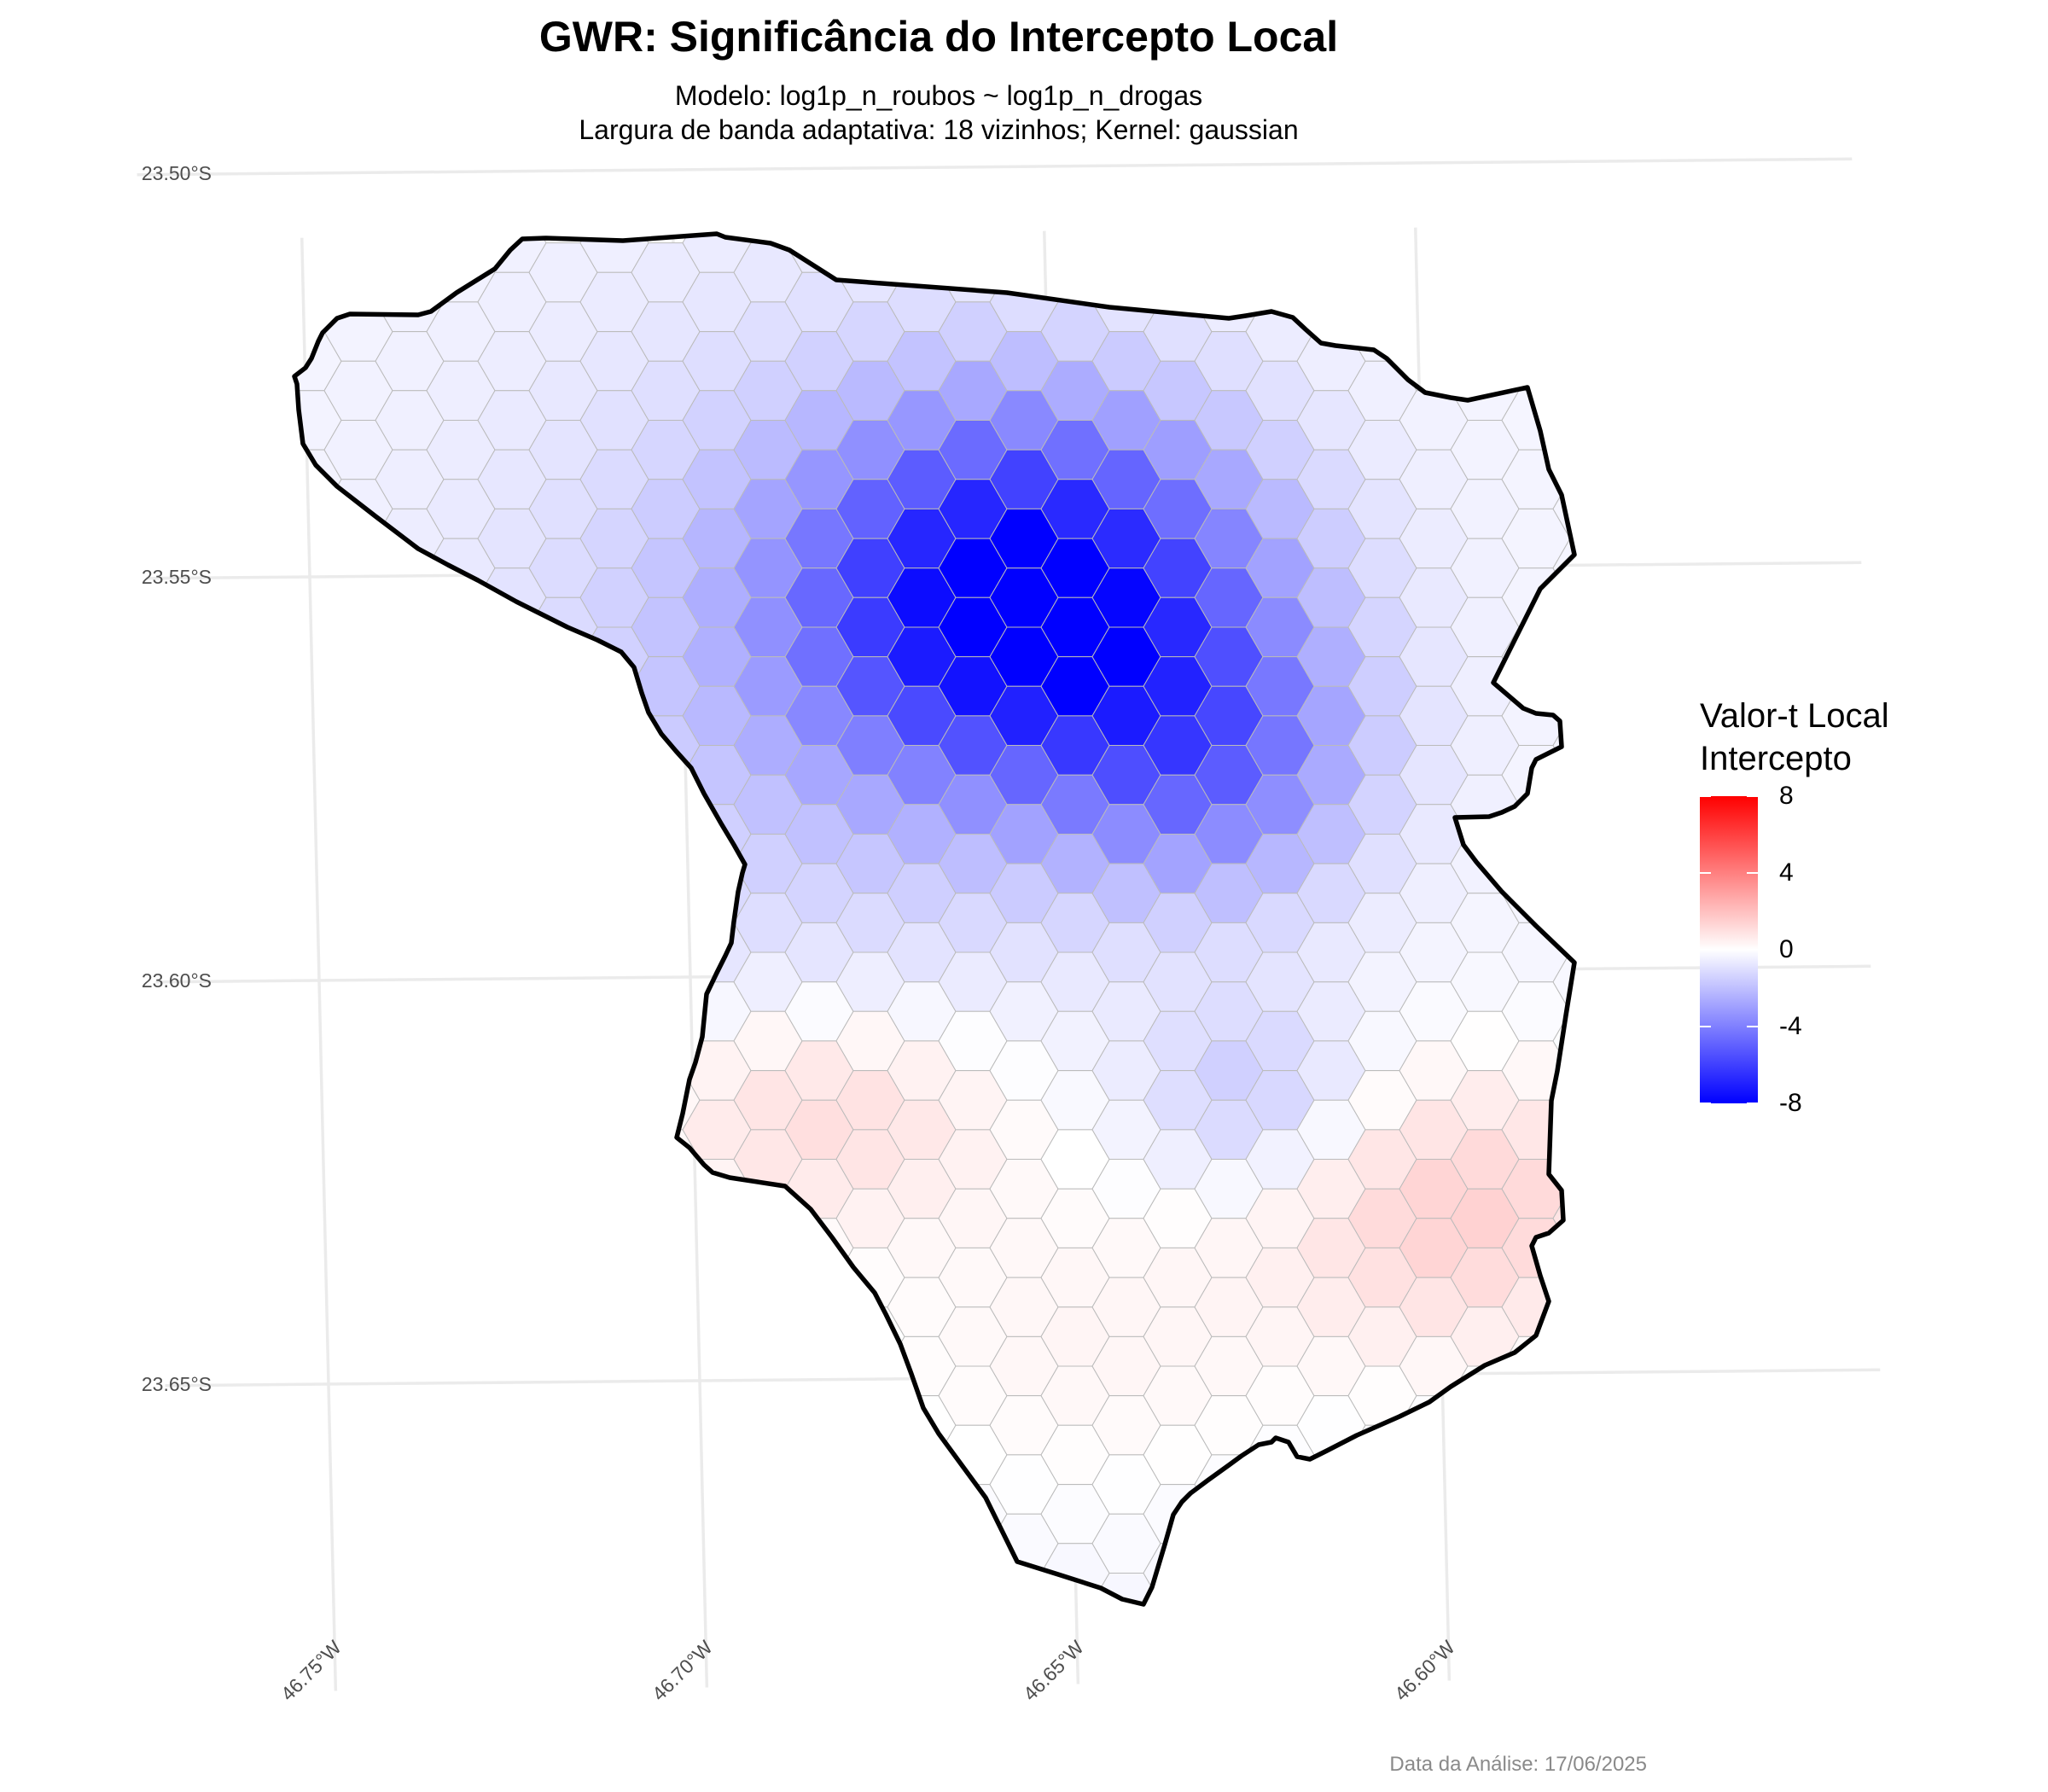  I want to click on map-subtitle-model: Modelo: log1p_n_roubos ~ log1p_n_drogas, so click(939, 95).